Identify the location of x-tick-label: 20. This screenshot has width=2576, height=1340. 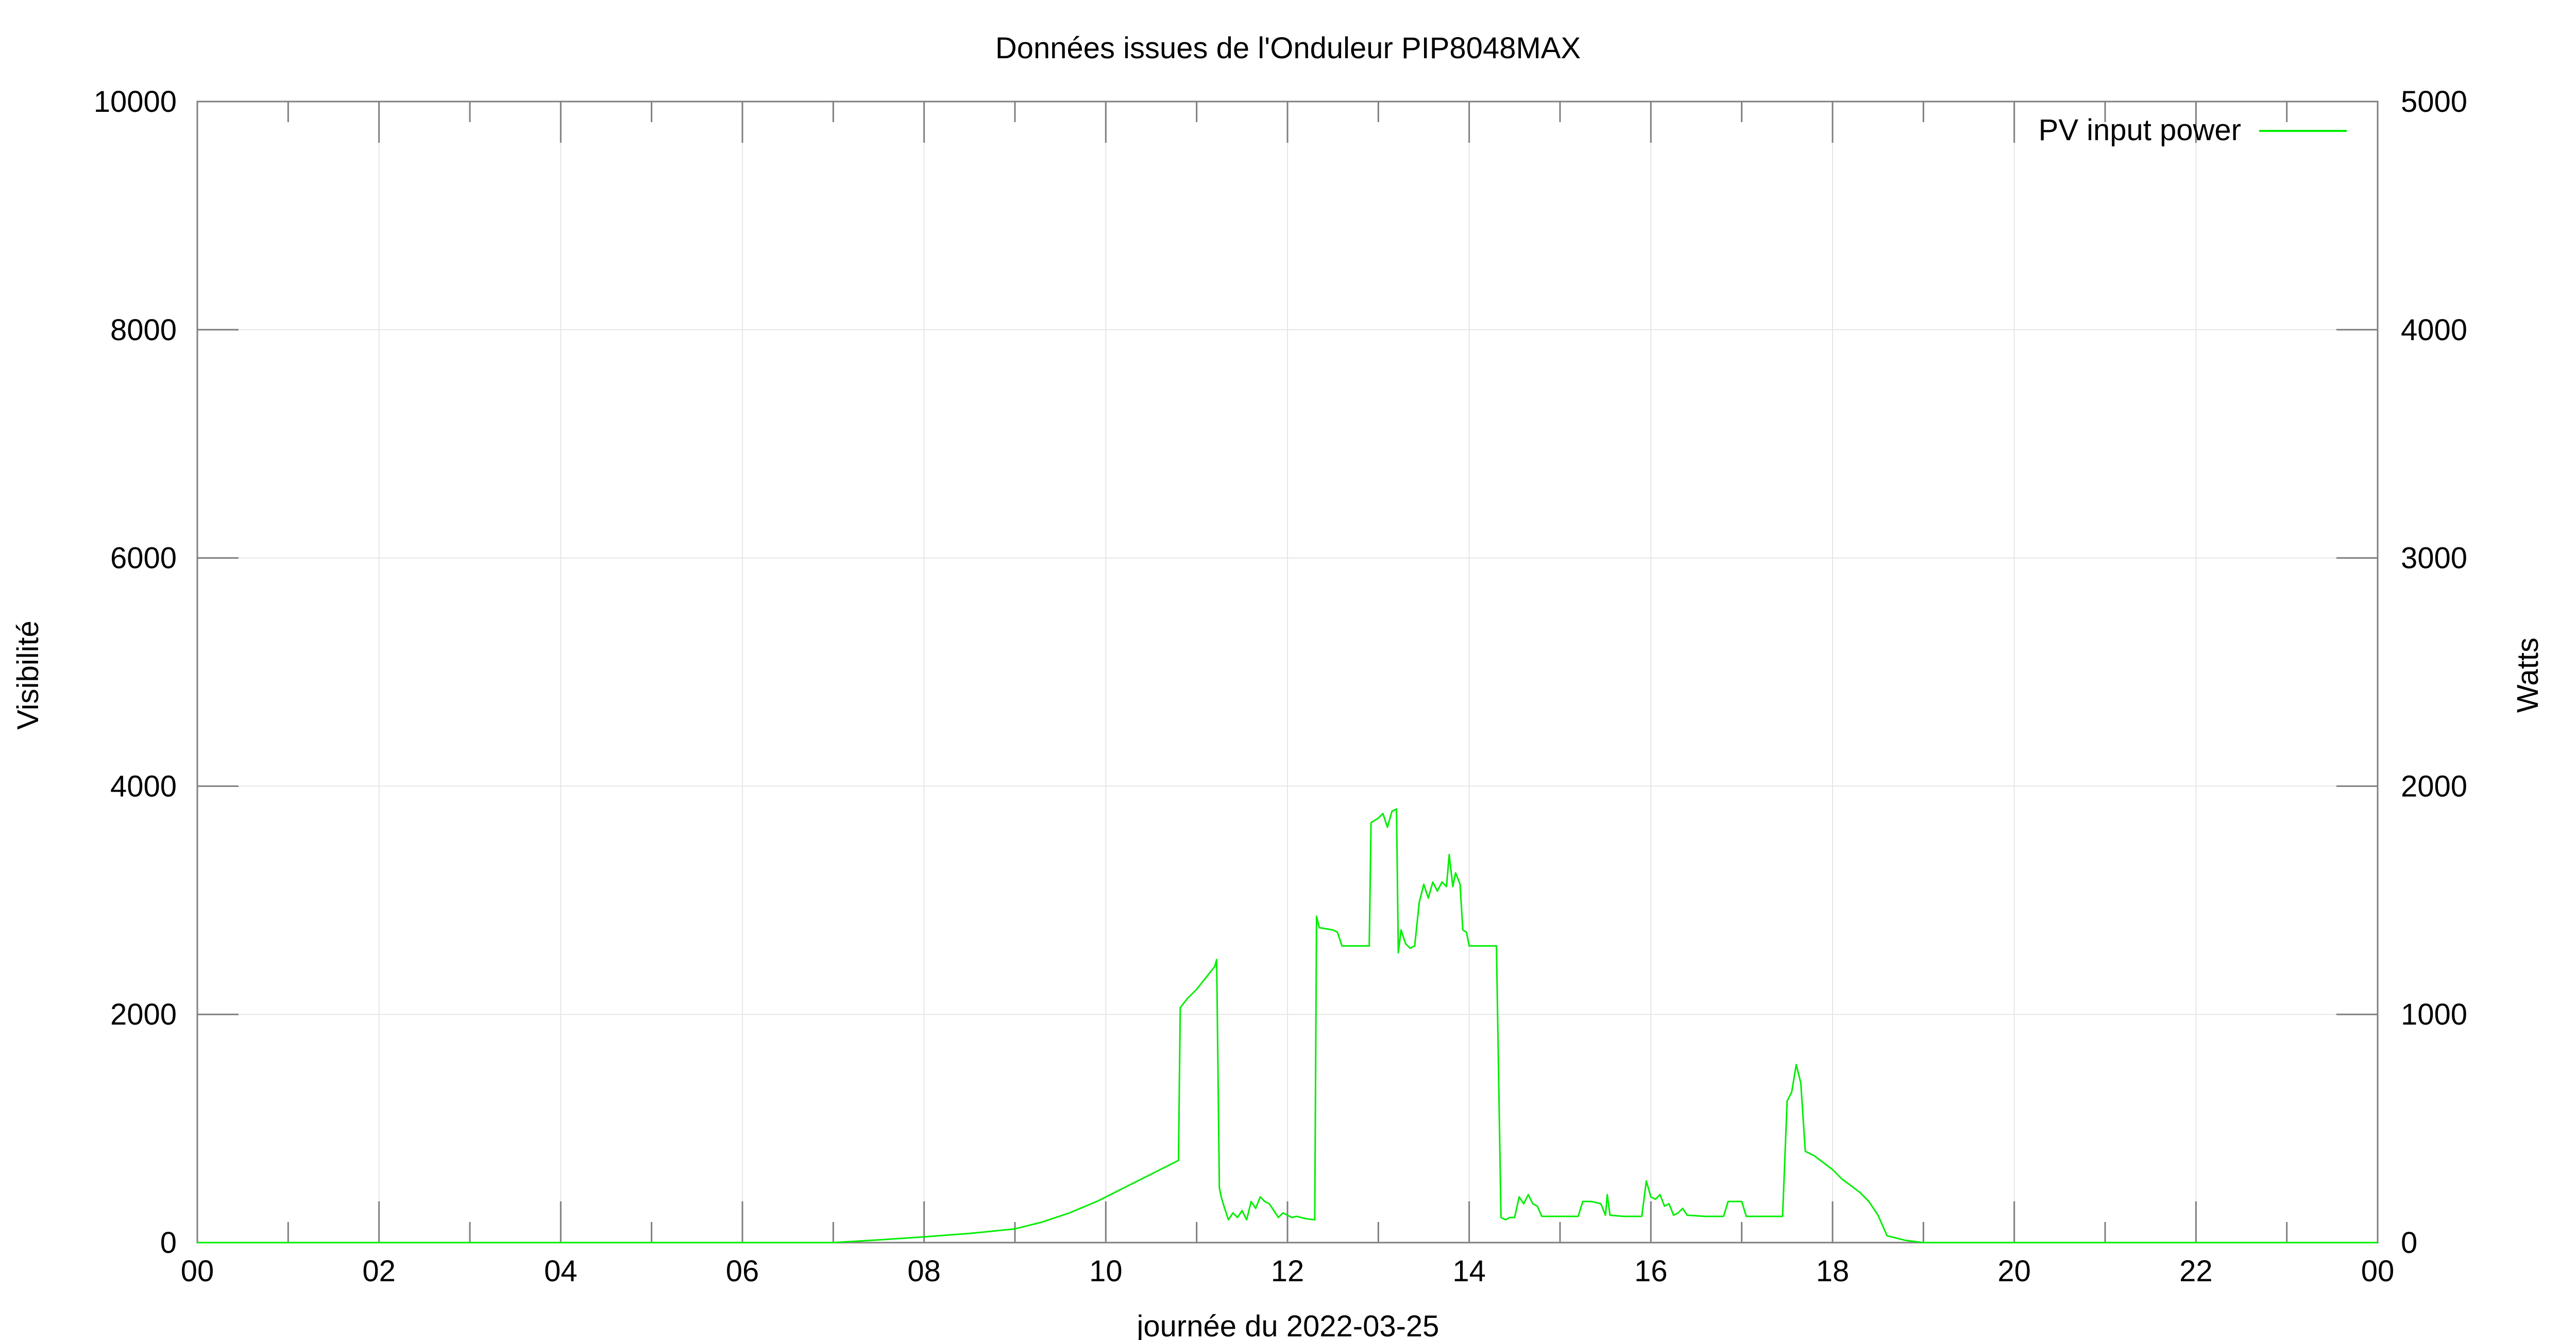
(2014, 1271).